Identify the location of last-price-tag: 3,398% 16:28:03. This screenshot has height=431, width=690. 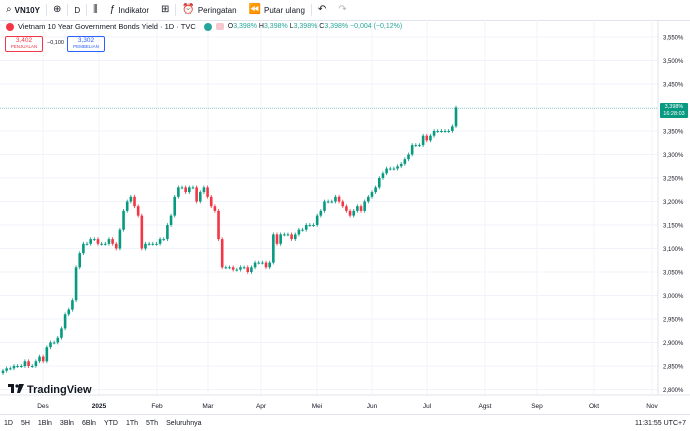
(674, 110).